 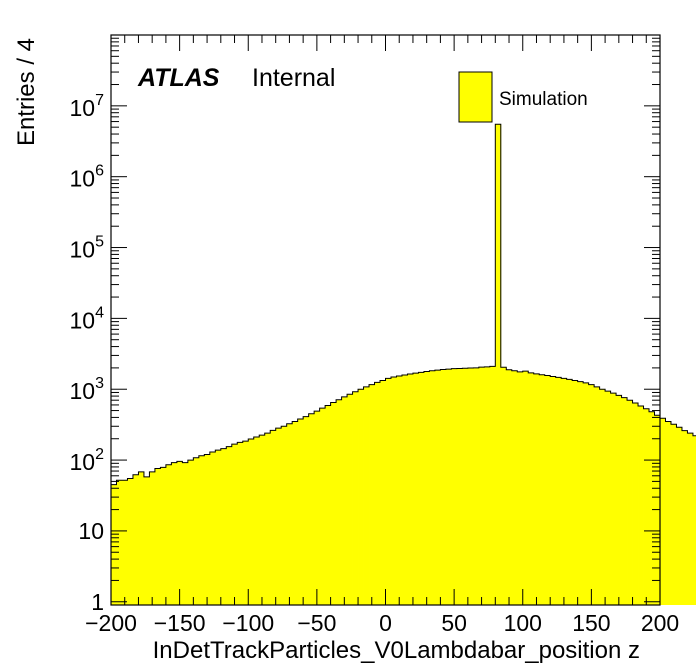 What do you see at coordinates (87, 460) in the screenshot?
I see `y-tick-label: 10²` at bounding box center [87, 460].